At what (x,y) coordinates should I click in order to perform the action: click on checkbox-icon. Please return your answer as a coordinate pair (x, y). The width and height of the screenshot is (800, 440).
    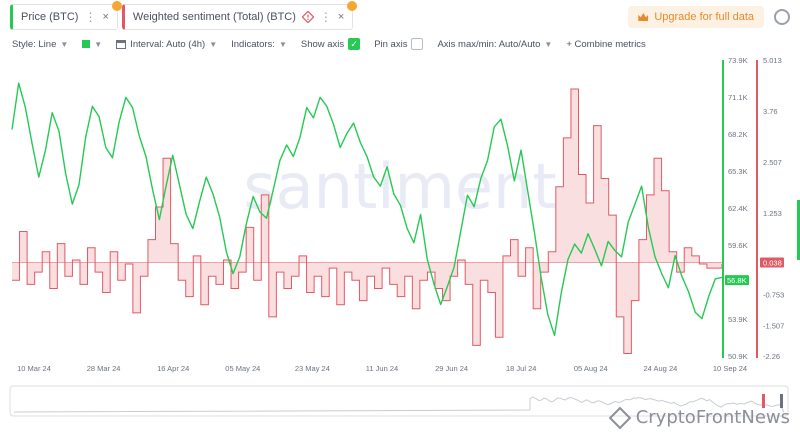
    Looking at the image, I should click on (417, 44).